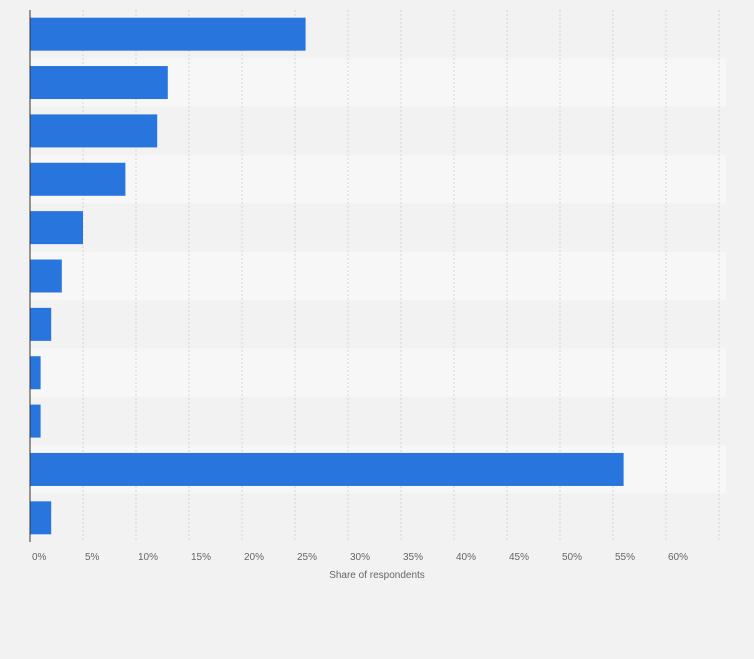 This screenshot has height=659, width=754. I want to click on x-axis-title: Share of respondents, so click(377, 575).